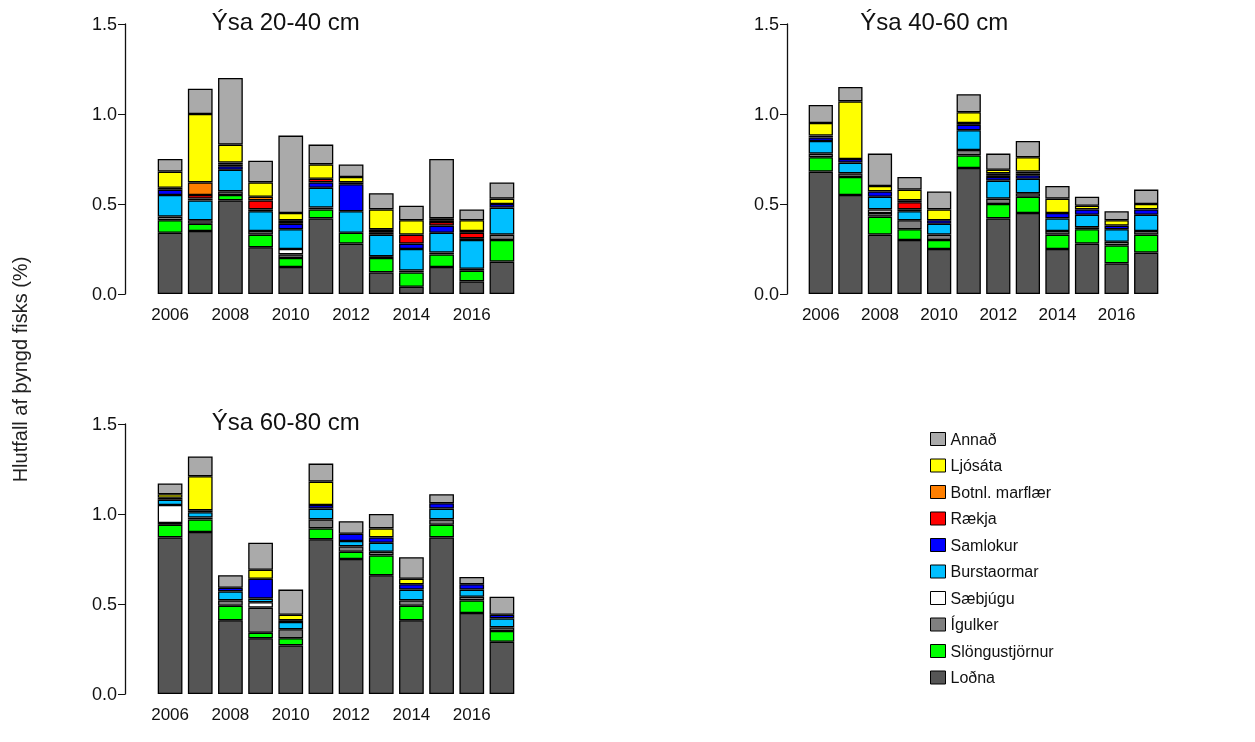  Describe the element at coordinates (984, 545) in the screenshot. I see `legend-label: Samlokur` at that location.